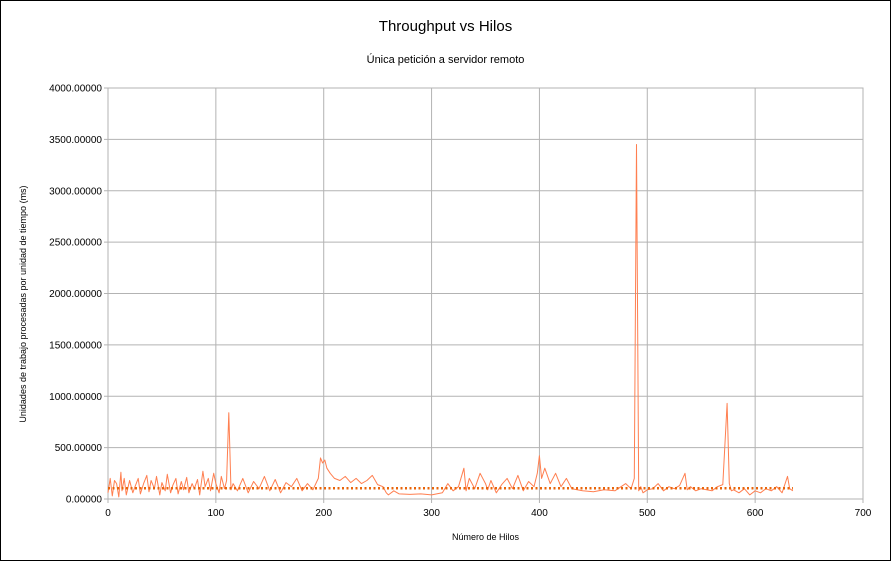 This screenshot has width=891, height=561. I want to click on y-tick-label: 2000.00000, so click(75, 294).